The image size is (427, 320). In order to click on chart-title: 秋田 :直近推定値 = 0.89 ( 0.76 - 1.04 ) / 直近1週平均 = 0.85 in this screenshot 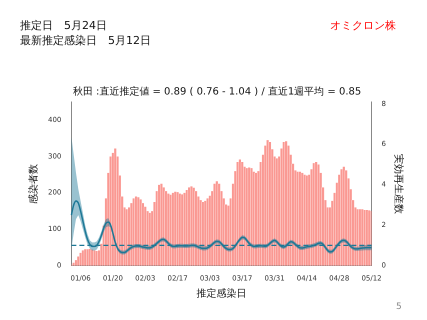, I will do `click(217, 92)`.